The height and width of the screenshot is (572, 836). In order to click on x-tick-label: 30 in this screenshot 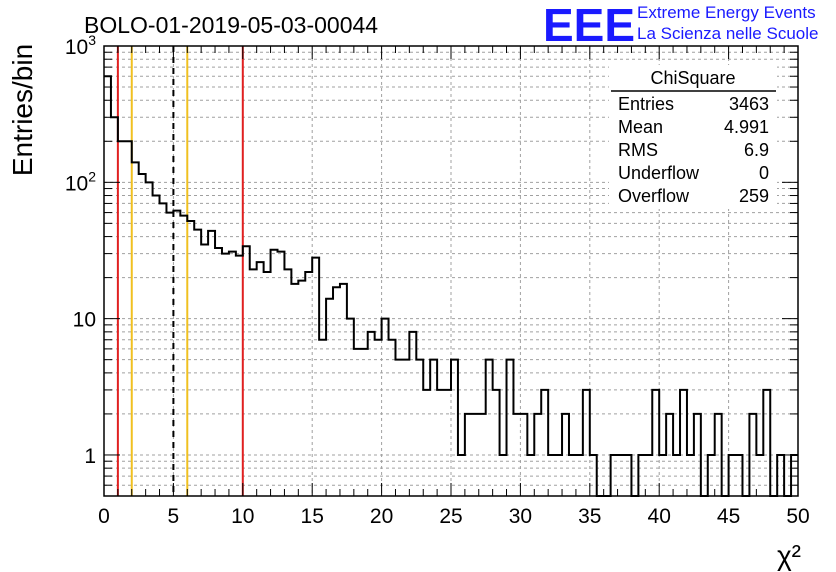, I will do `click(520, 516)`.